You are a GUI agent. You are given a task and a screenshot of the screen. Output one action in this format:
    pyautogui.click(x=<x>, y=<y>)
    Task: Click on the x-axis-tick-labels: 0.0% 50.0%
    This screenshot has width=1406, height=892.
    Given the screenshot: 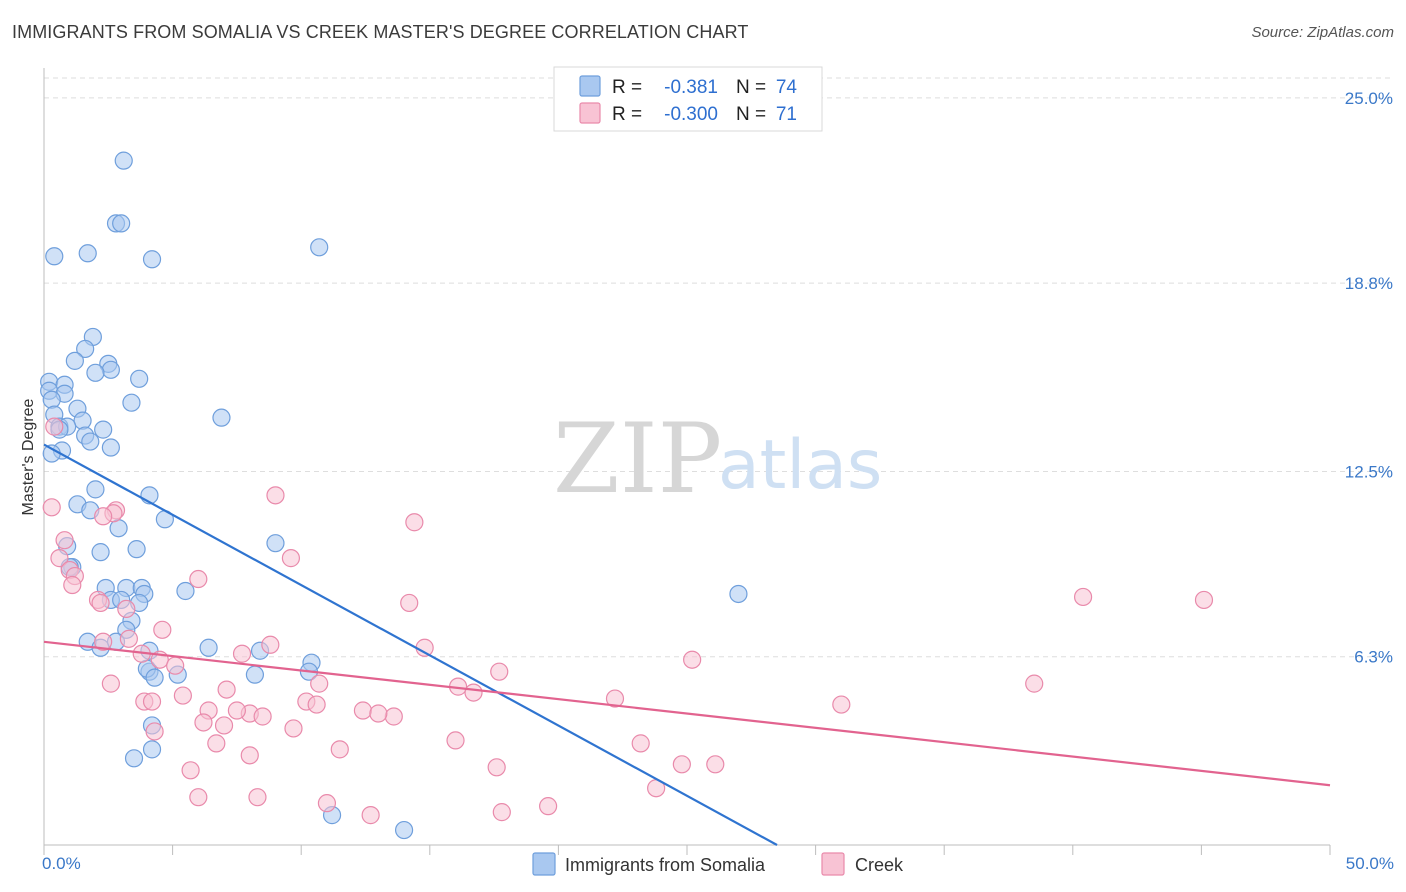 What is the action you would take?
    pyautogui.click(x=718, y=863)
    